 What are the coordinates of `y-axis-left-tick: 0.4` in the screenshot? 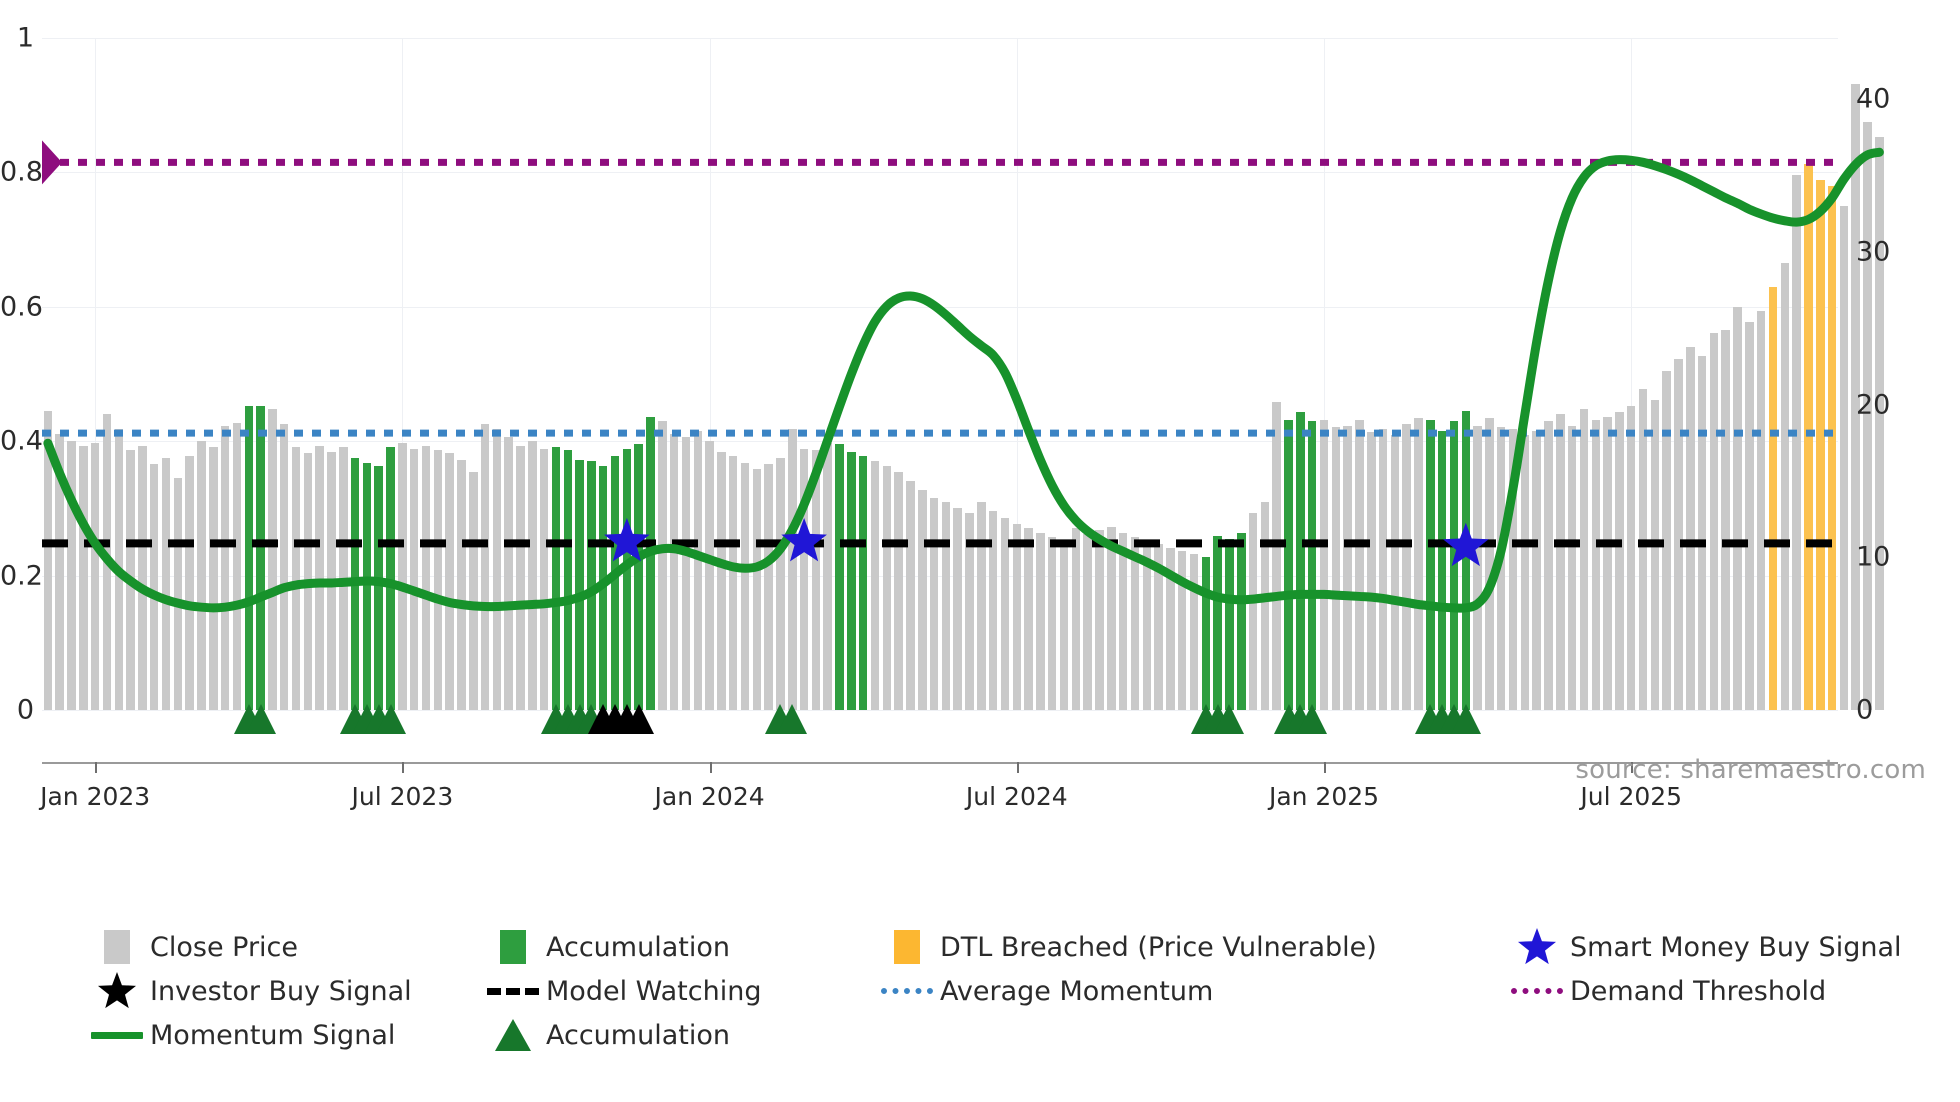 It's located at (21, 441).